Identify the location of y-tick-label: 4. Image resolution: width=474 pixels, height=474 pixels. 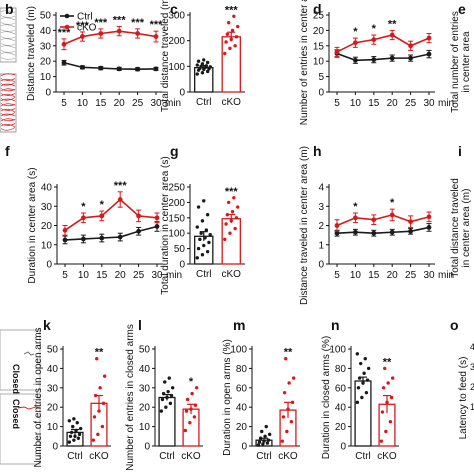
(472, 347).